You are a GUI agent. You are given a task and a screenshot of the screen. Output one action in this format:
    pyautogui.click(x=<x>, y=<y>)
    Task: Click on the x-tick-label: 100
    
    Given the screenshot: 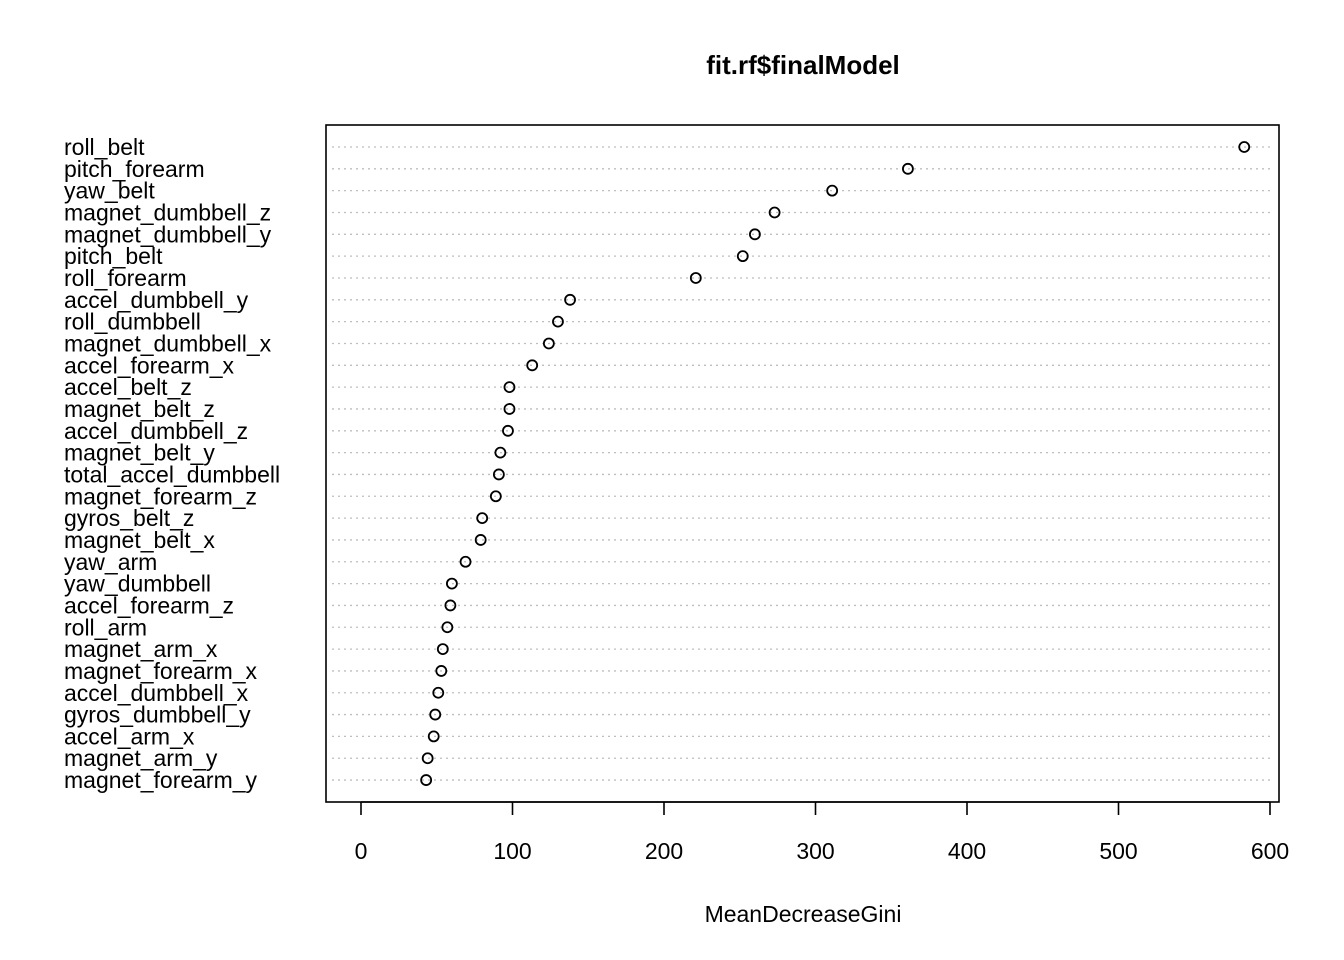 What is the action you would take?
    pyautogui.click(x=512, y=851)
    